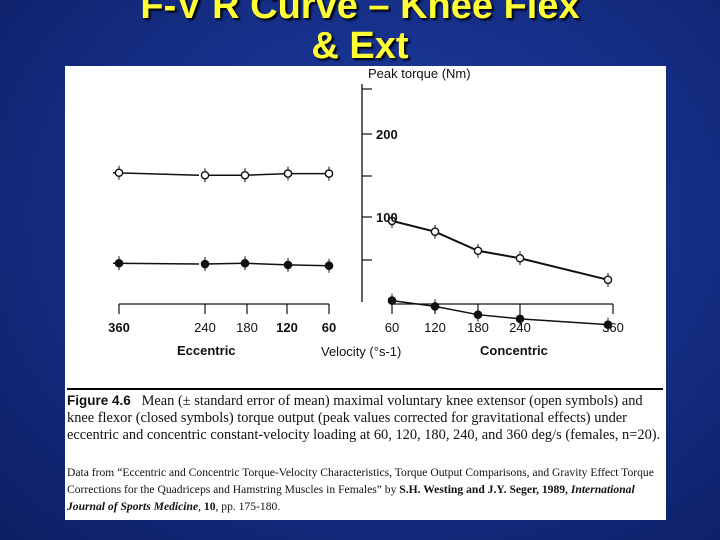 The height and width of the screenshot is (540, 720). Describe the element at coordinates (209, 506) in the screenshot. I see `source-volume: 10` at that location.